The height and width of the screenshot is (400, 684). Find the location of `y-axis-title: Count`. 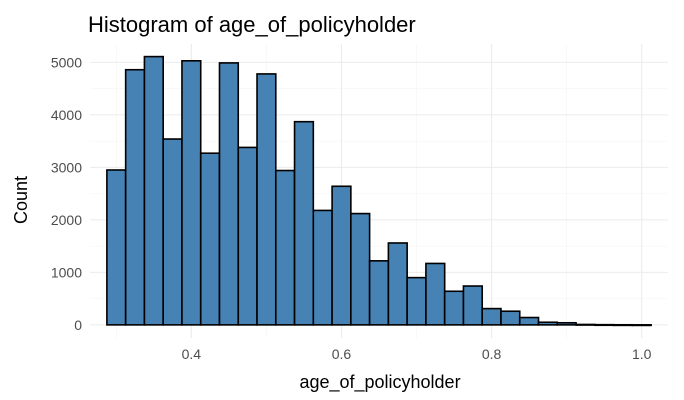

y-axis-title: Count is located at coordinates (21, 200).